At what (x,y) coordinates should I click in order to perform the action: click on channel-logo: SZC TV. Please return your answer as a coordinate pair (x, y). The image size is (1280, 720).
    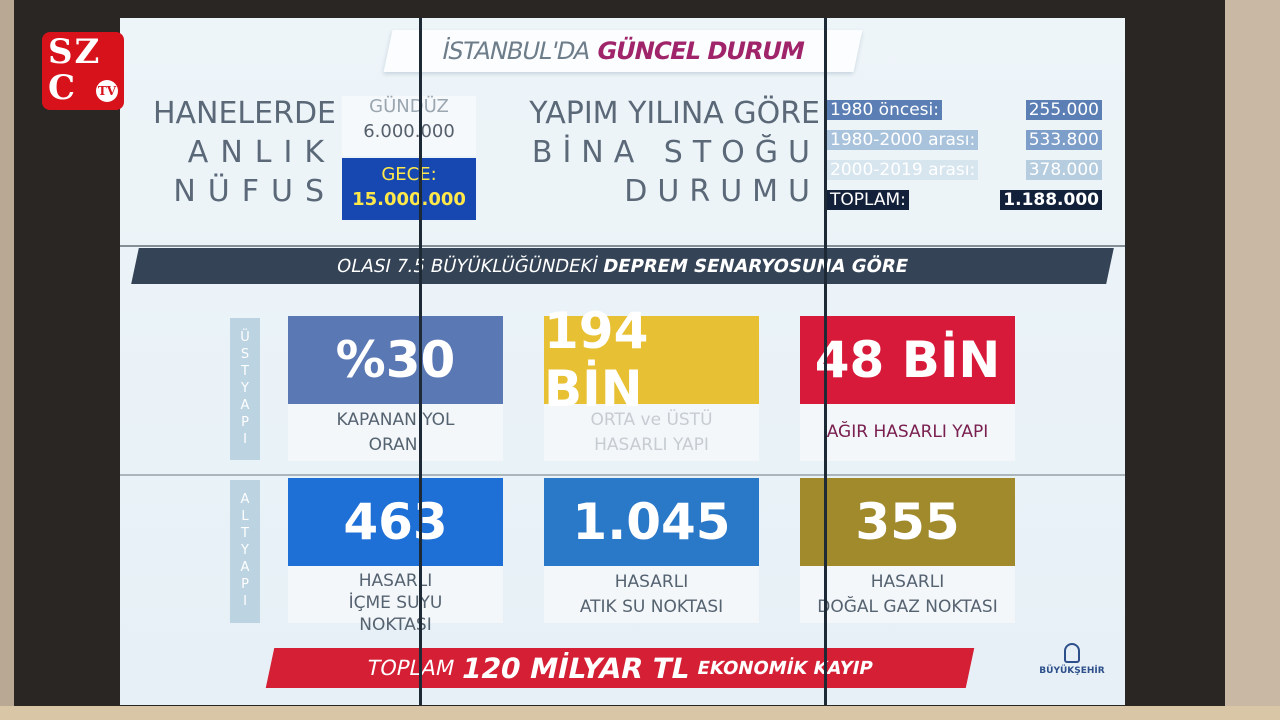
    Looking at the image, I should click on (83, 71).